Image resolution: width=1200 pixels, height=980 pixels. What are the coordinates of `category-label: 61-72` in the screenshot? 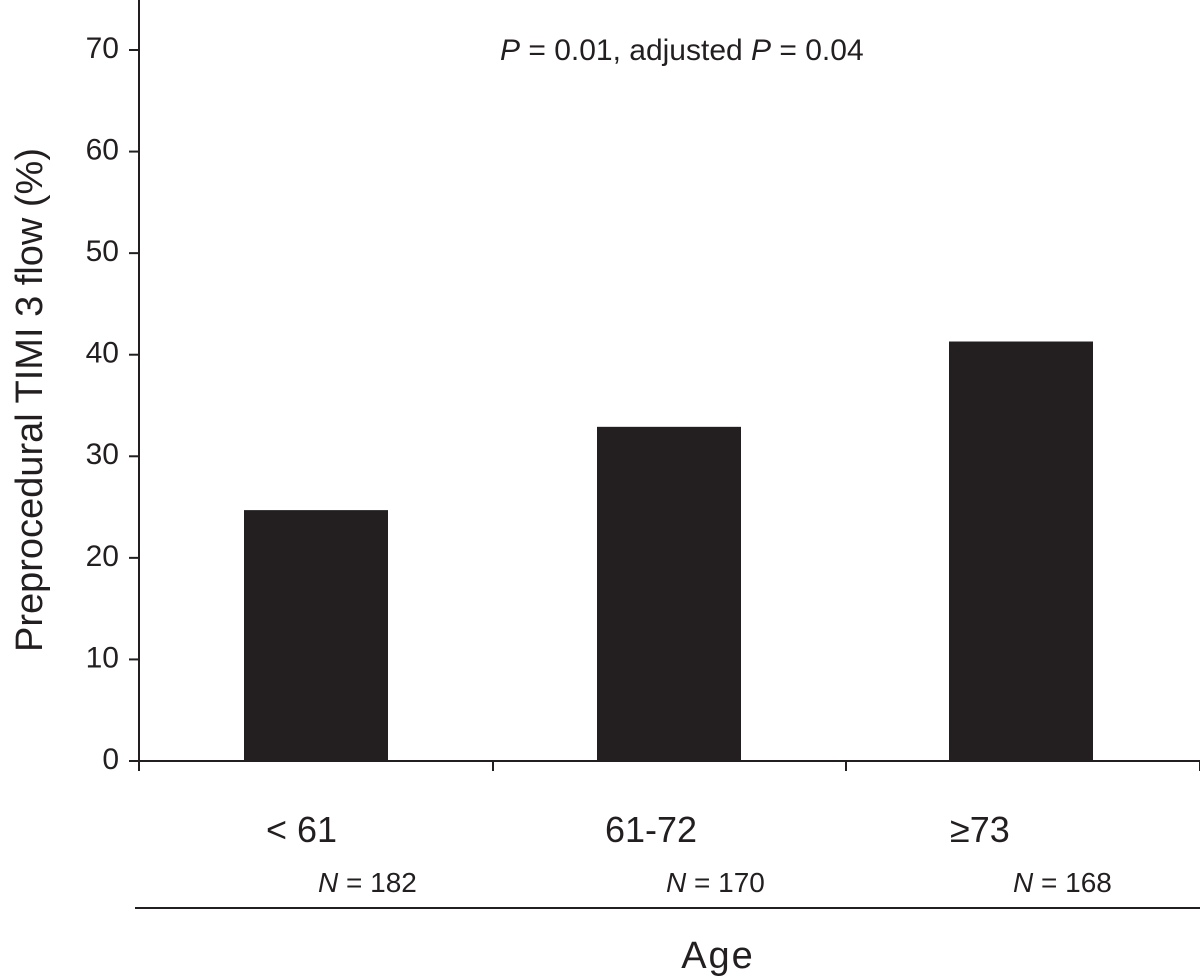 It's located at (651, 829).